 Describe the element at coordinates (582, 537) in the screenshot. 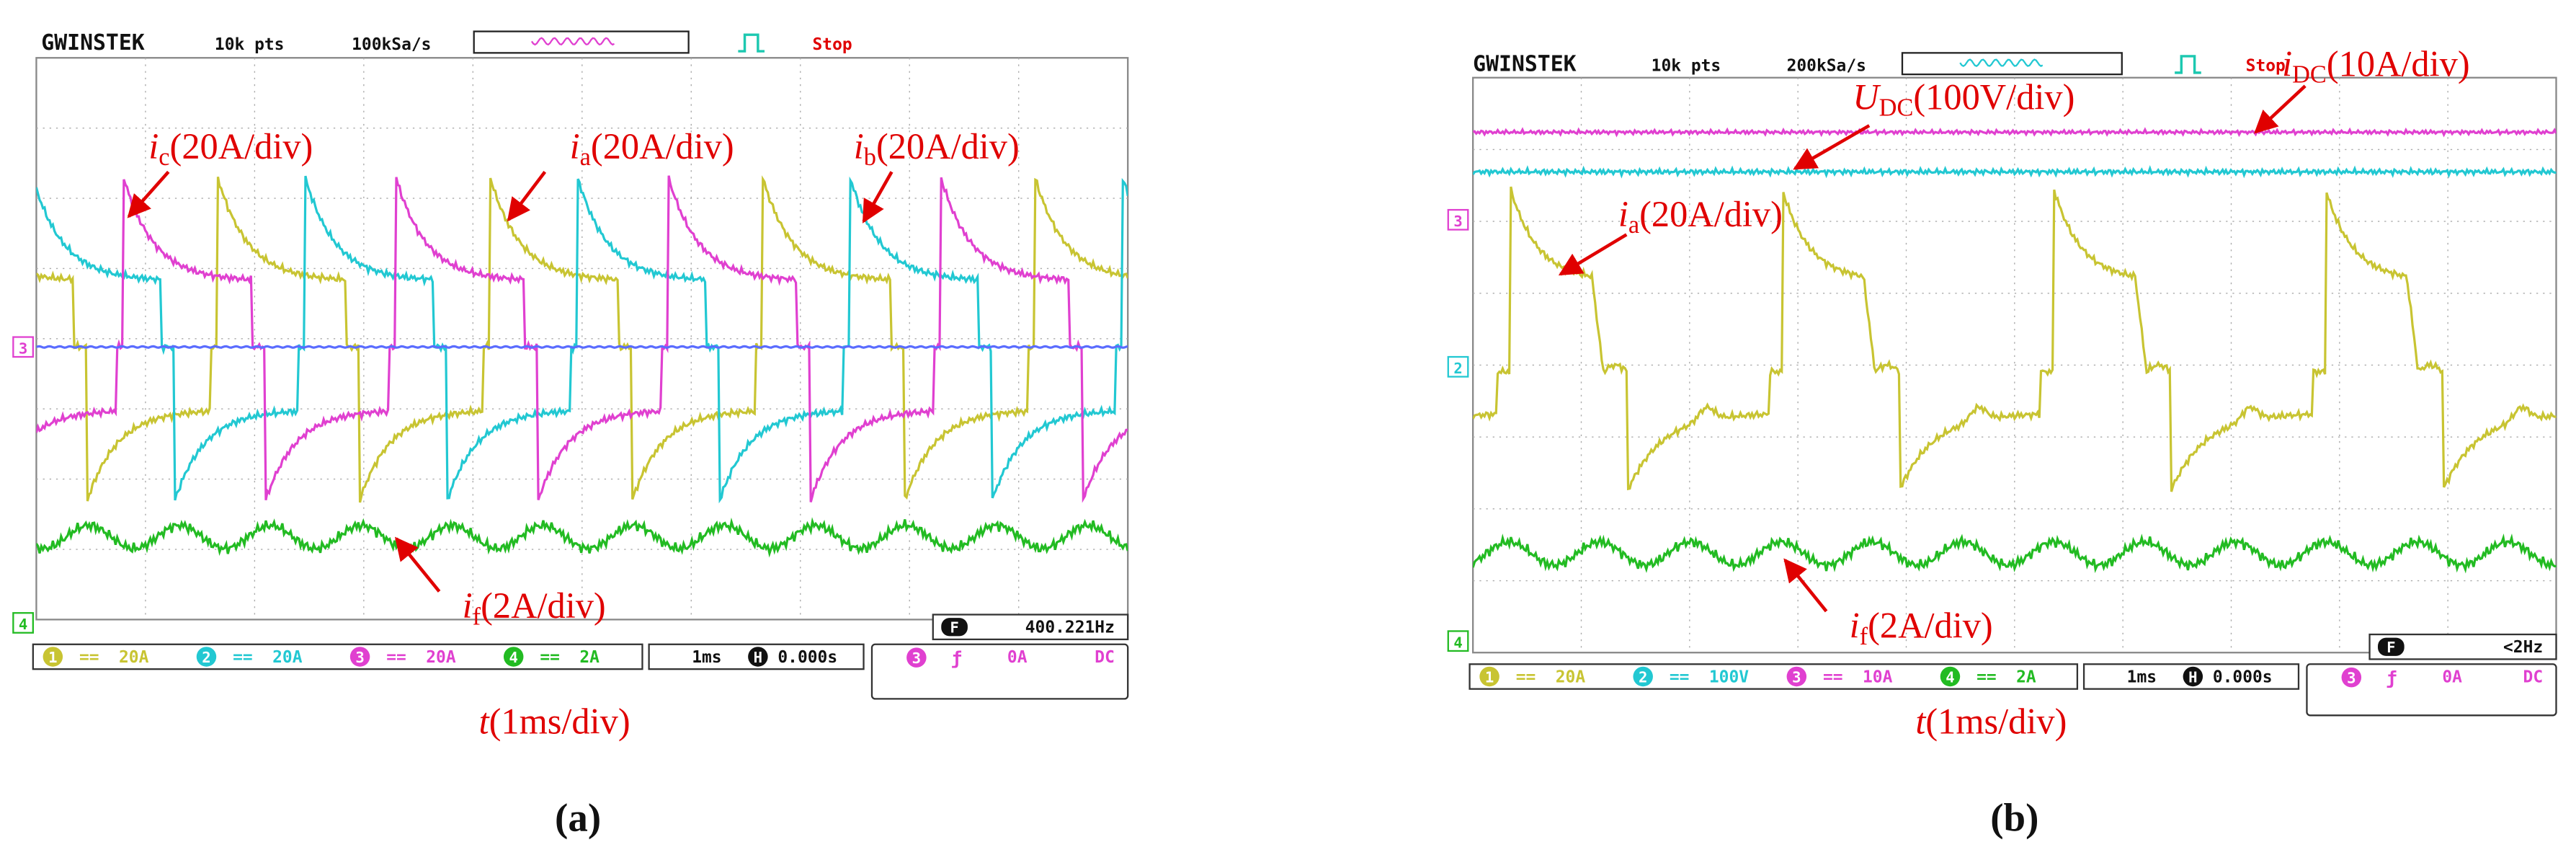

I see `field-current-trace` at that location.